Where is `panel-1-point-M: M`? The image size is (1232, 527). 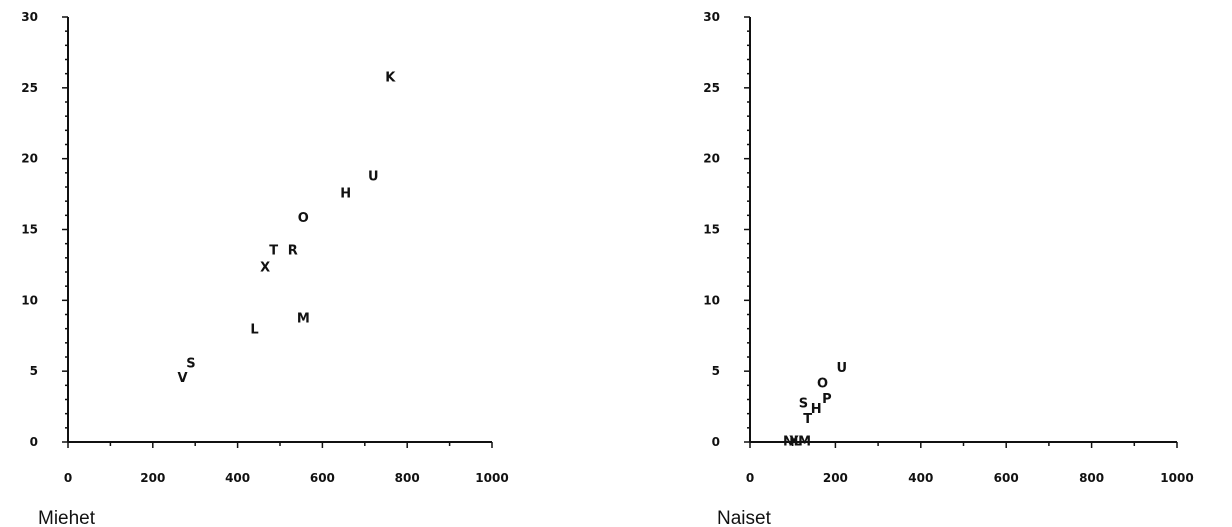 panel-1-point-M: M is located at coordinates (303, 318).